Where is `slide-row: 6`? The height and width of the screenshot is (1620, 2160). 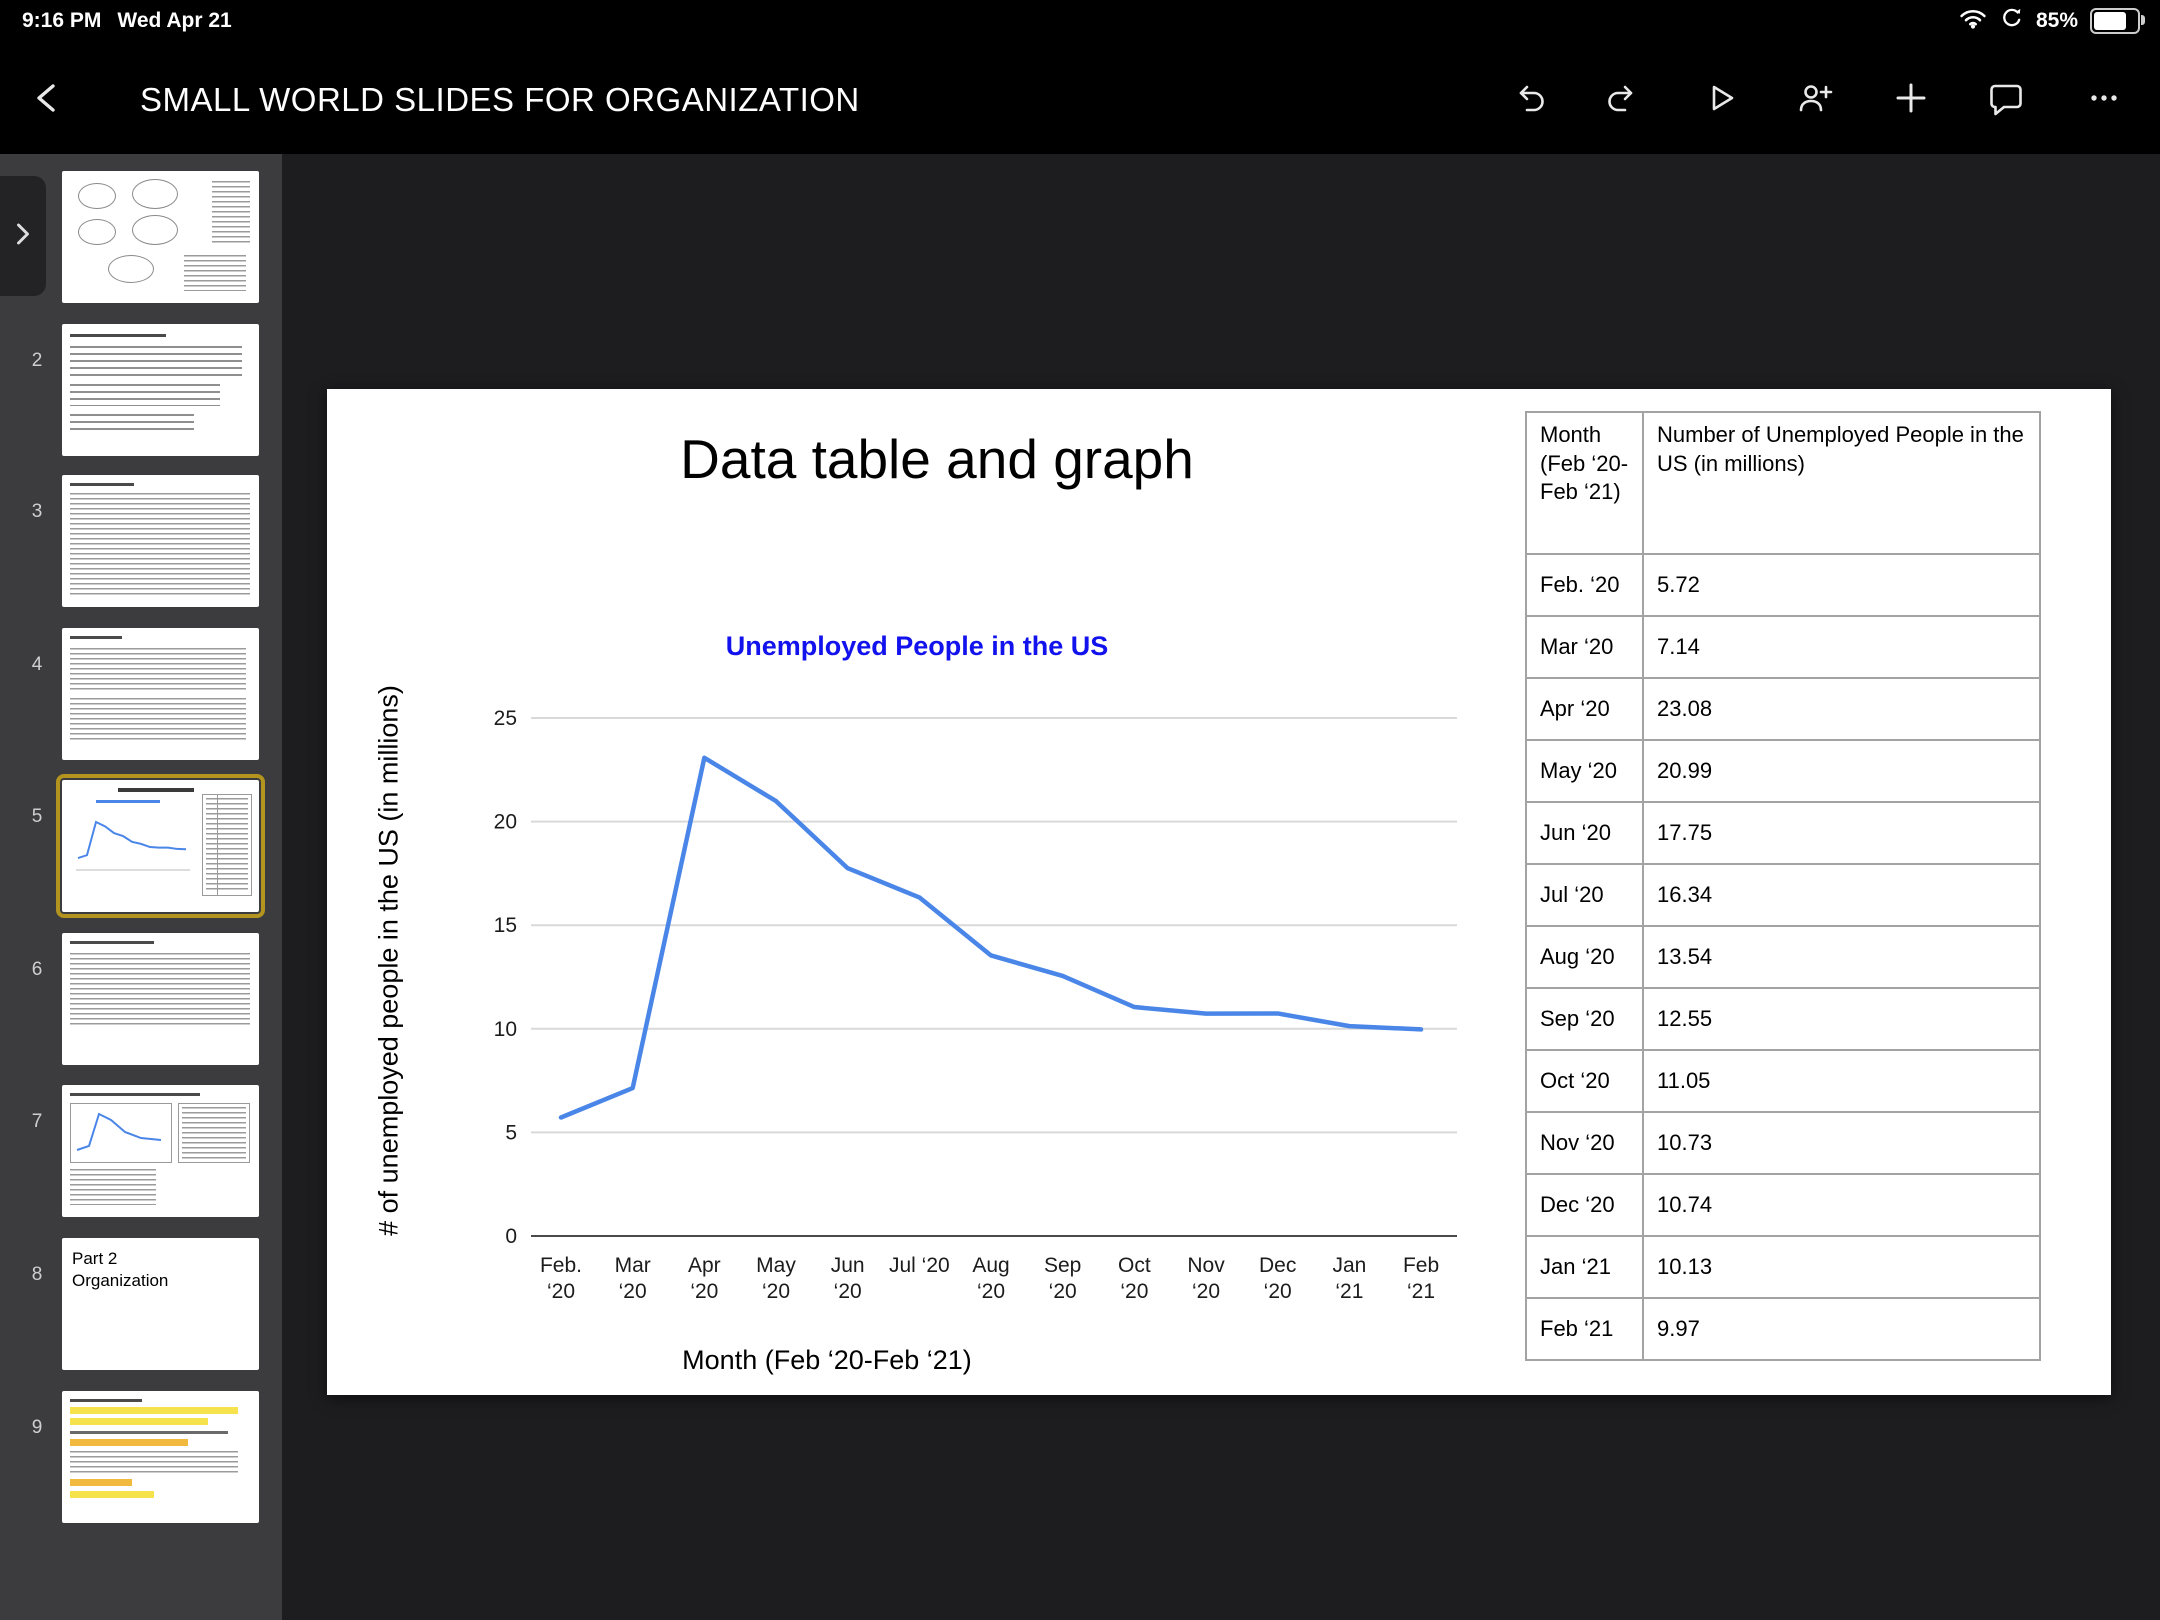
slide-row: 6 is located at coordinates (141, 999).